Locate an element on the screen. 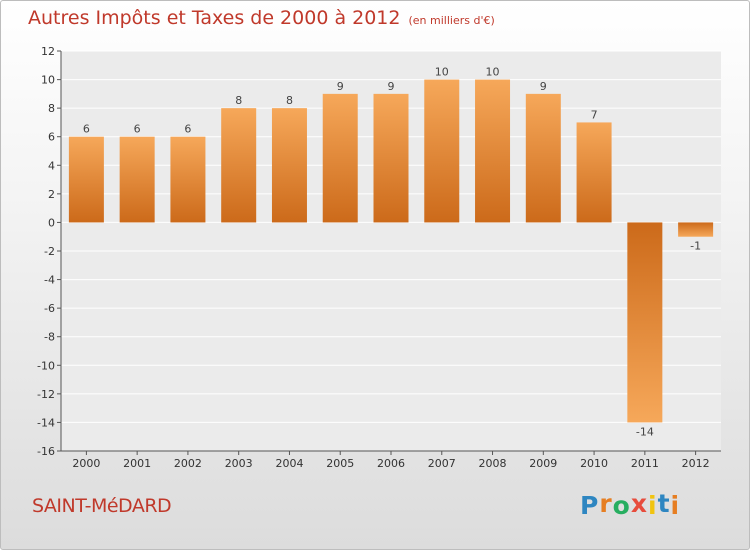 The width and height of the screenshot is (750, 550). y-tick-label: -2 is located at coordinates (49, 251).